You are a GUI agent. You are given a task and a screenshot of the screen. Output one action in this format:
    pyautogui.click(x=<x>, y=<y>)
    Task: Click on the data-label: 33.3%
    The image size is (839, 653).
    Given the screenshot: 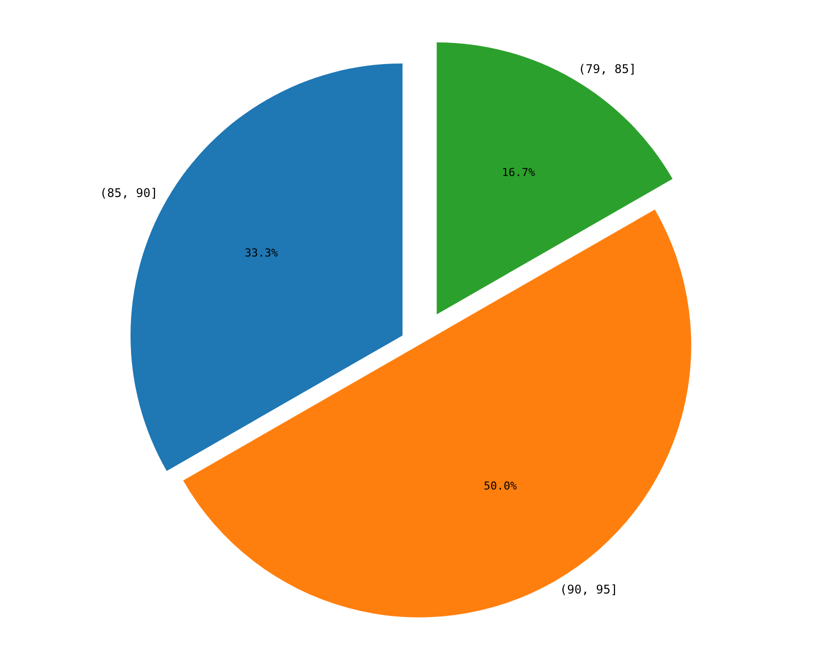 What is the action you would take?
    pyautogui.click(x=261, y=253)
    